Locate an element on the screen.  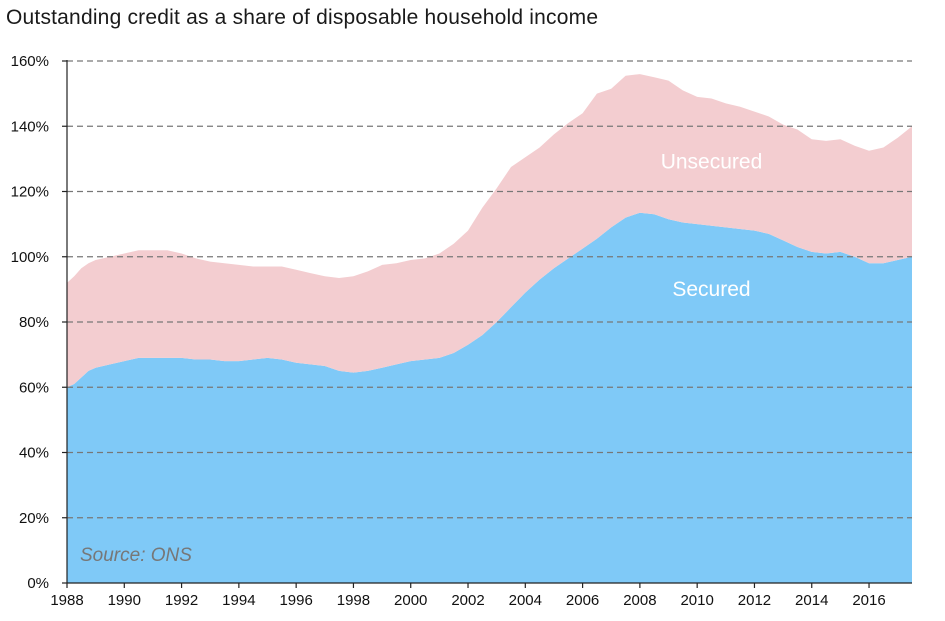
x-tick-label: 2014 is located at coordinates (811, 600).